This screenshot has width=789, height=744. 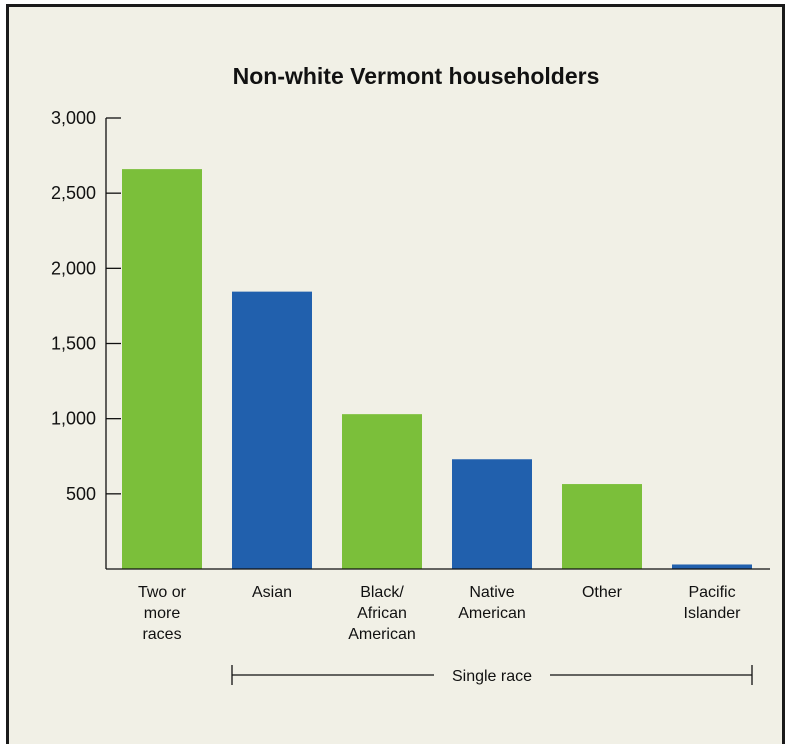 What do you see at coordinates (602, 592) in the screenshot?
I see `x-tick-label: Other` at bounding box center [602, 592].